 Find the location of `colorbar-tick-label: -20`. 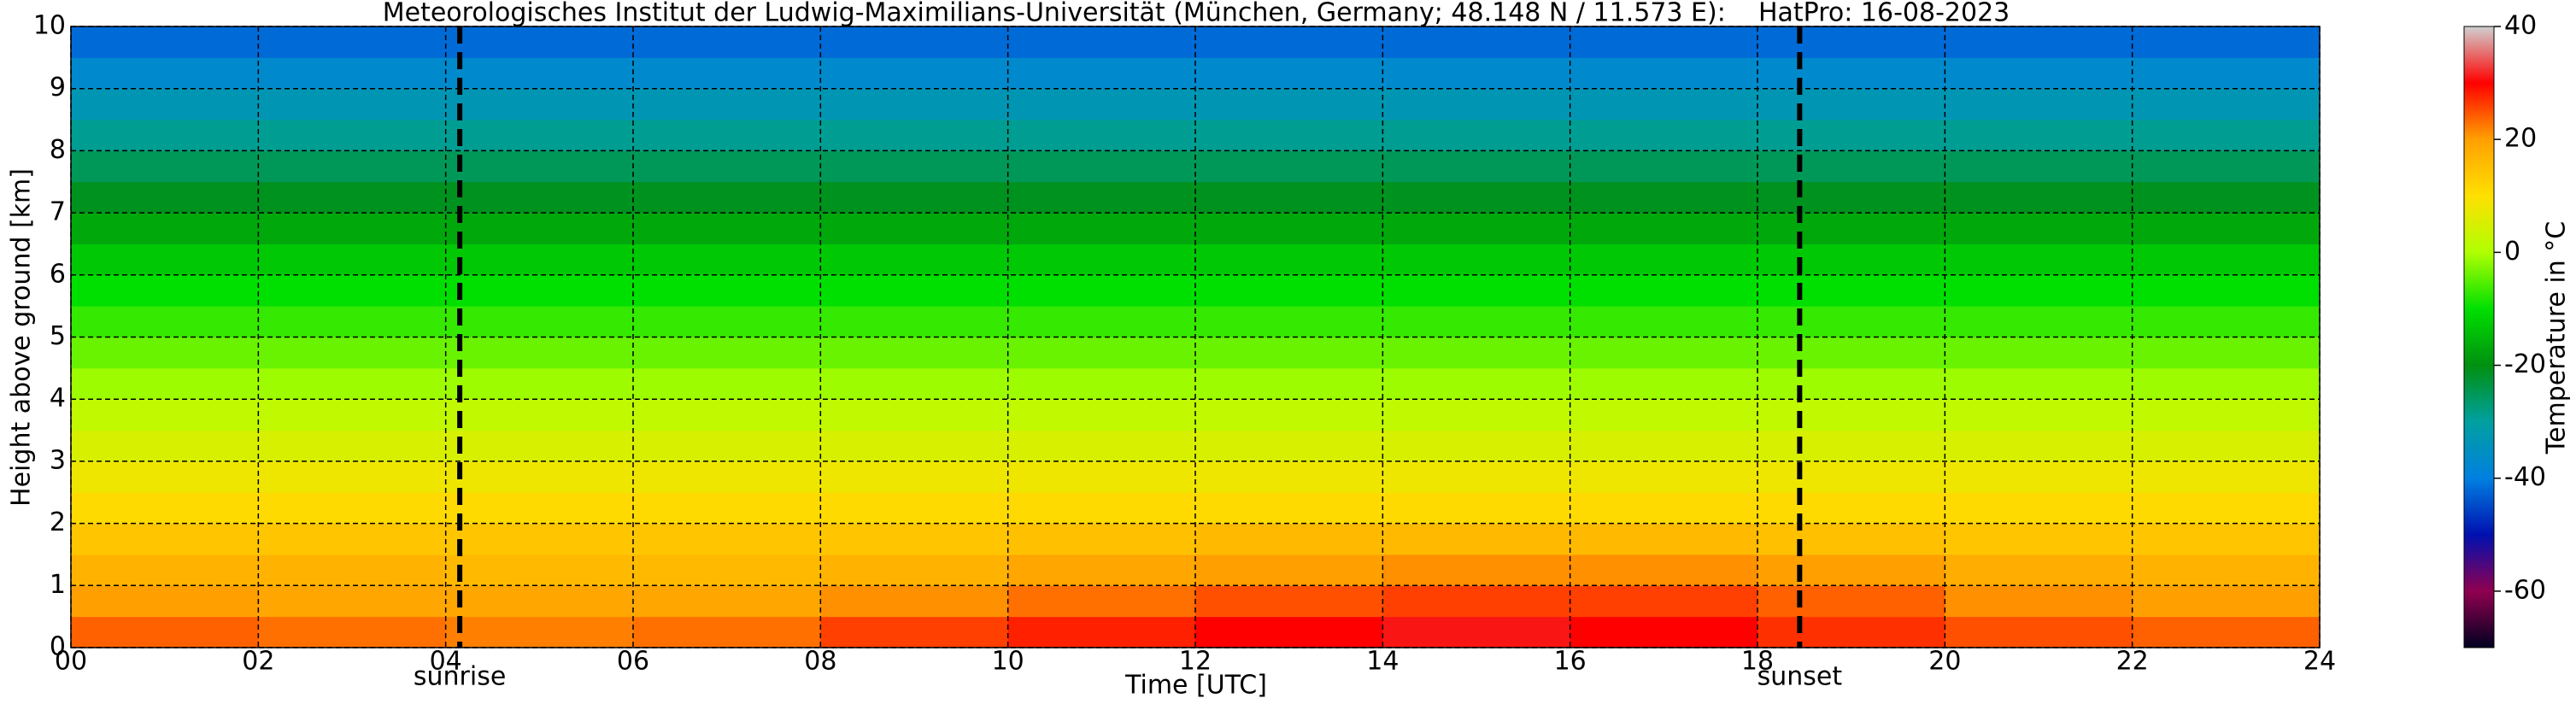

colorbar-tick-label: -20 is located at coordinates (2525, 364).